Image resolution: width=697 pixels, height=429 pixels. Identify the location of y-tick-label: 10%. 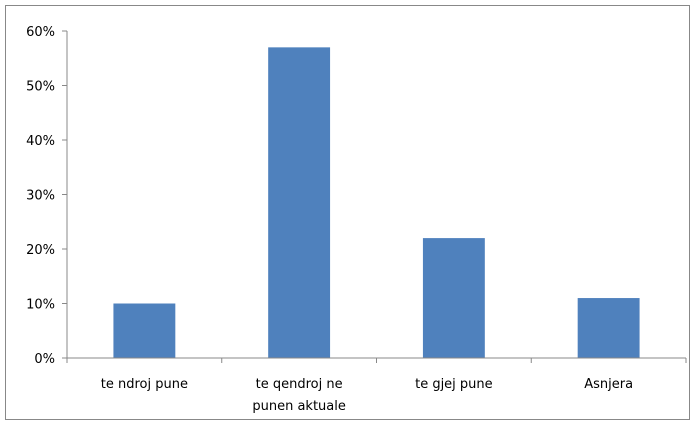
(40, 305).